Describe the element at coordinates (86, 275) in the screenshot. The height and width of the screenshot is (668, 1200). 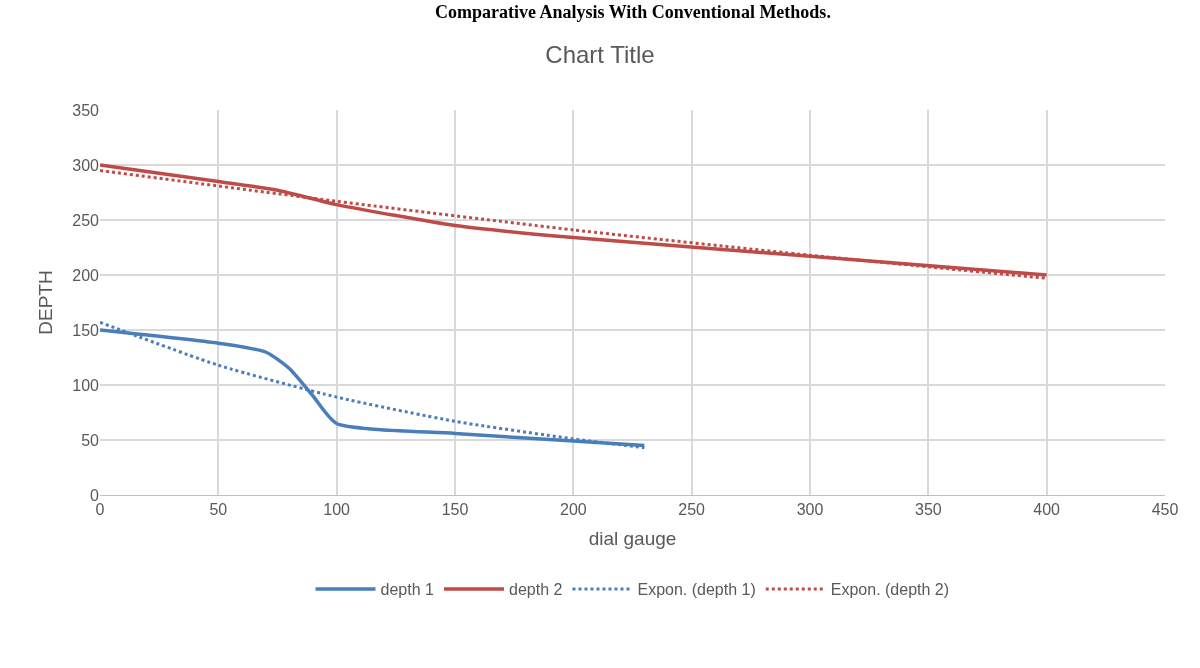
I see `y-tick-label: 200` at that location.